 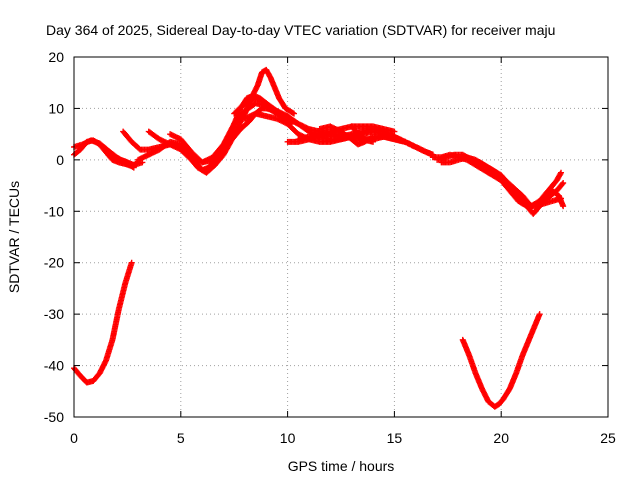 What do you see at coordinates (74, 438) in the screenshot?
I see `x-tick-label: 0` at bounding box center [74, 438].